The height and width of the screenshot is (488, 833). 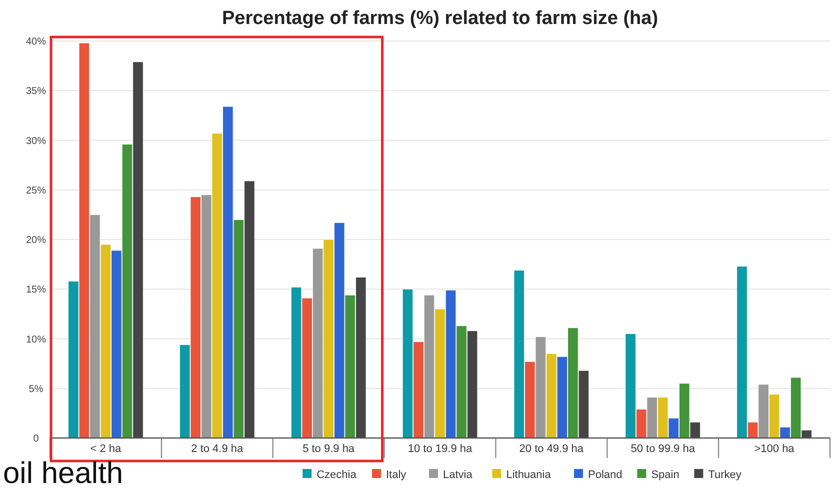 What do you see at coordinates (551, 449) in the screenshot?
I see `x-tick-label: 20 to 49.9 ha` at bounding box center [551, 449].